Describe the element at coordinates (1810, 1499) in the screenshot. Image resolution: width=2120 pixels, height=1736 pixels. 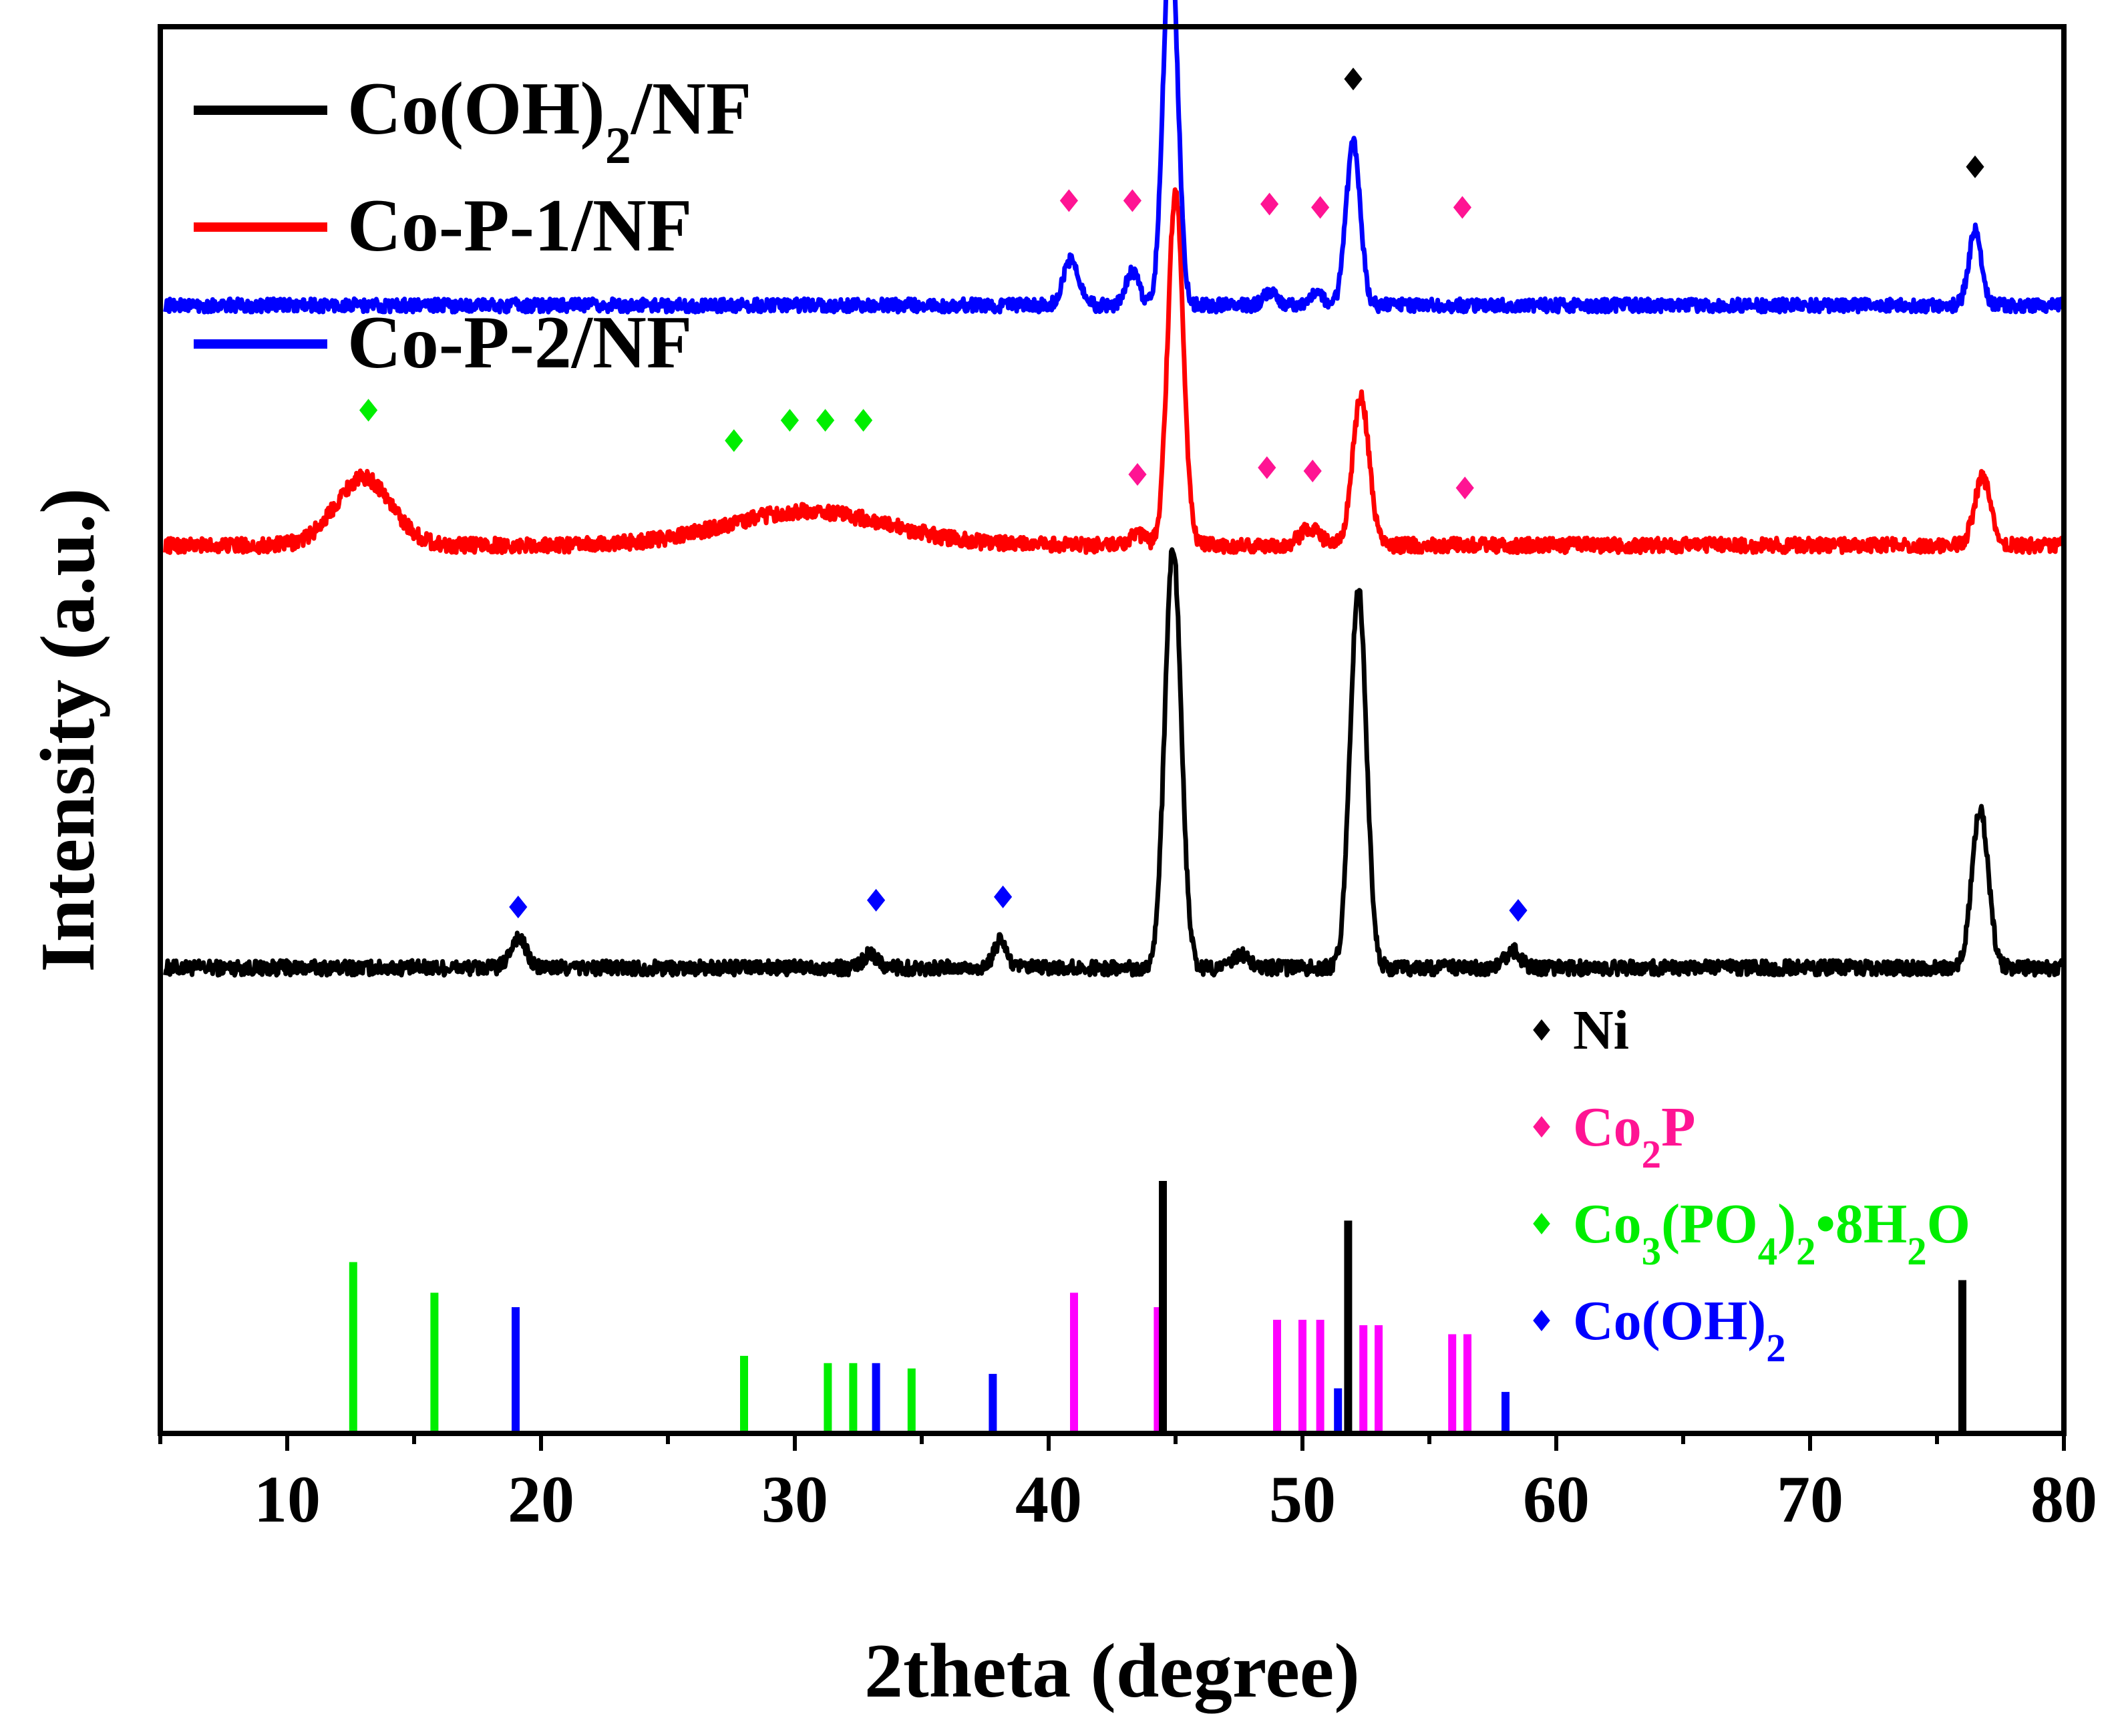
I see `x-tick-label: 70` at that location.